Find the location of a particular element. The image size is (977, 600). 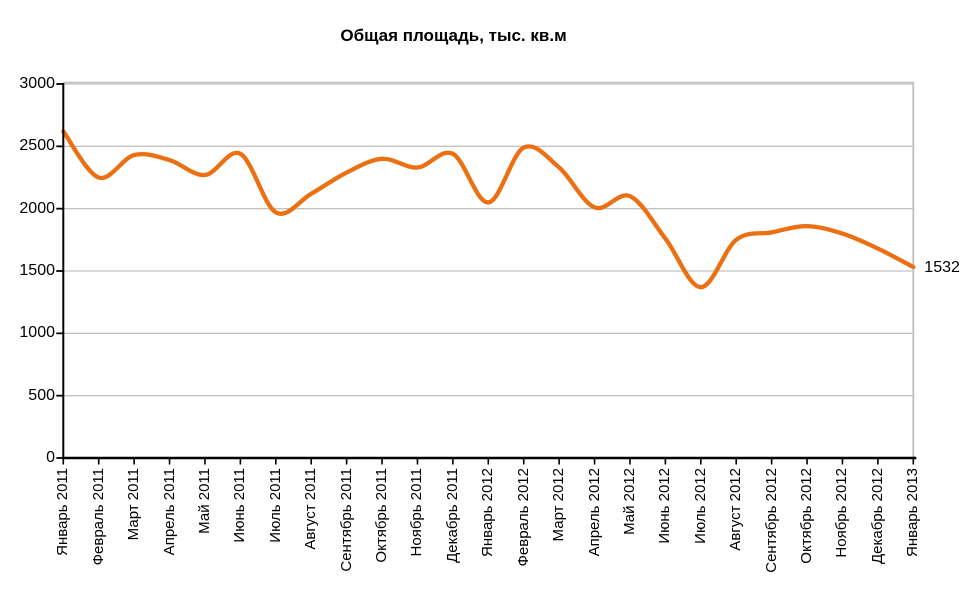

last-point-data-label: 1532 is located at coordinates (942, 267).